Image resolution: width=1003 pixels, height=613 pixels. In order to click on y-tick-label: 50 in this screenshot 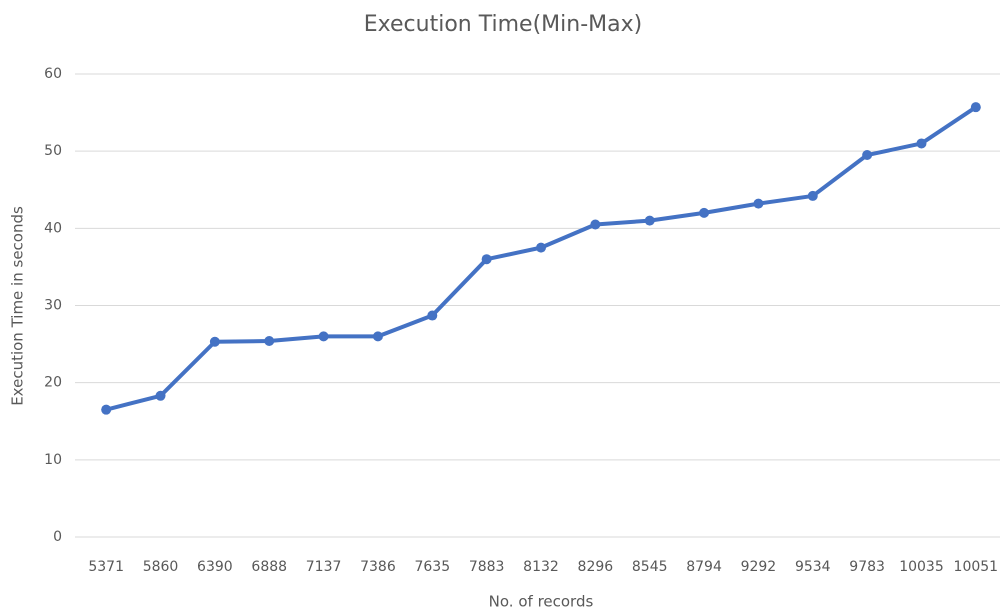, I will do `click(53, 151)`.